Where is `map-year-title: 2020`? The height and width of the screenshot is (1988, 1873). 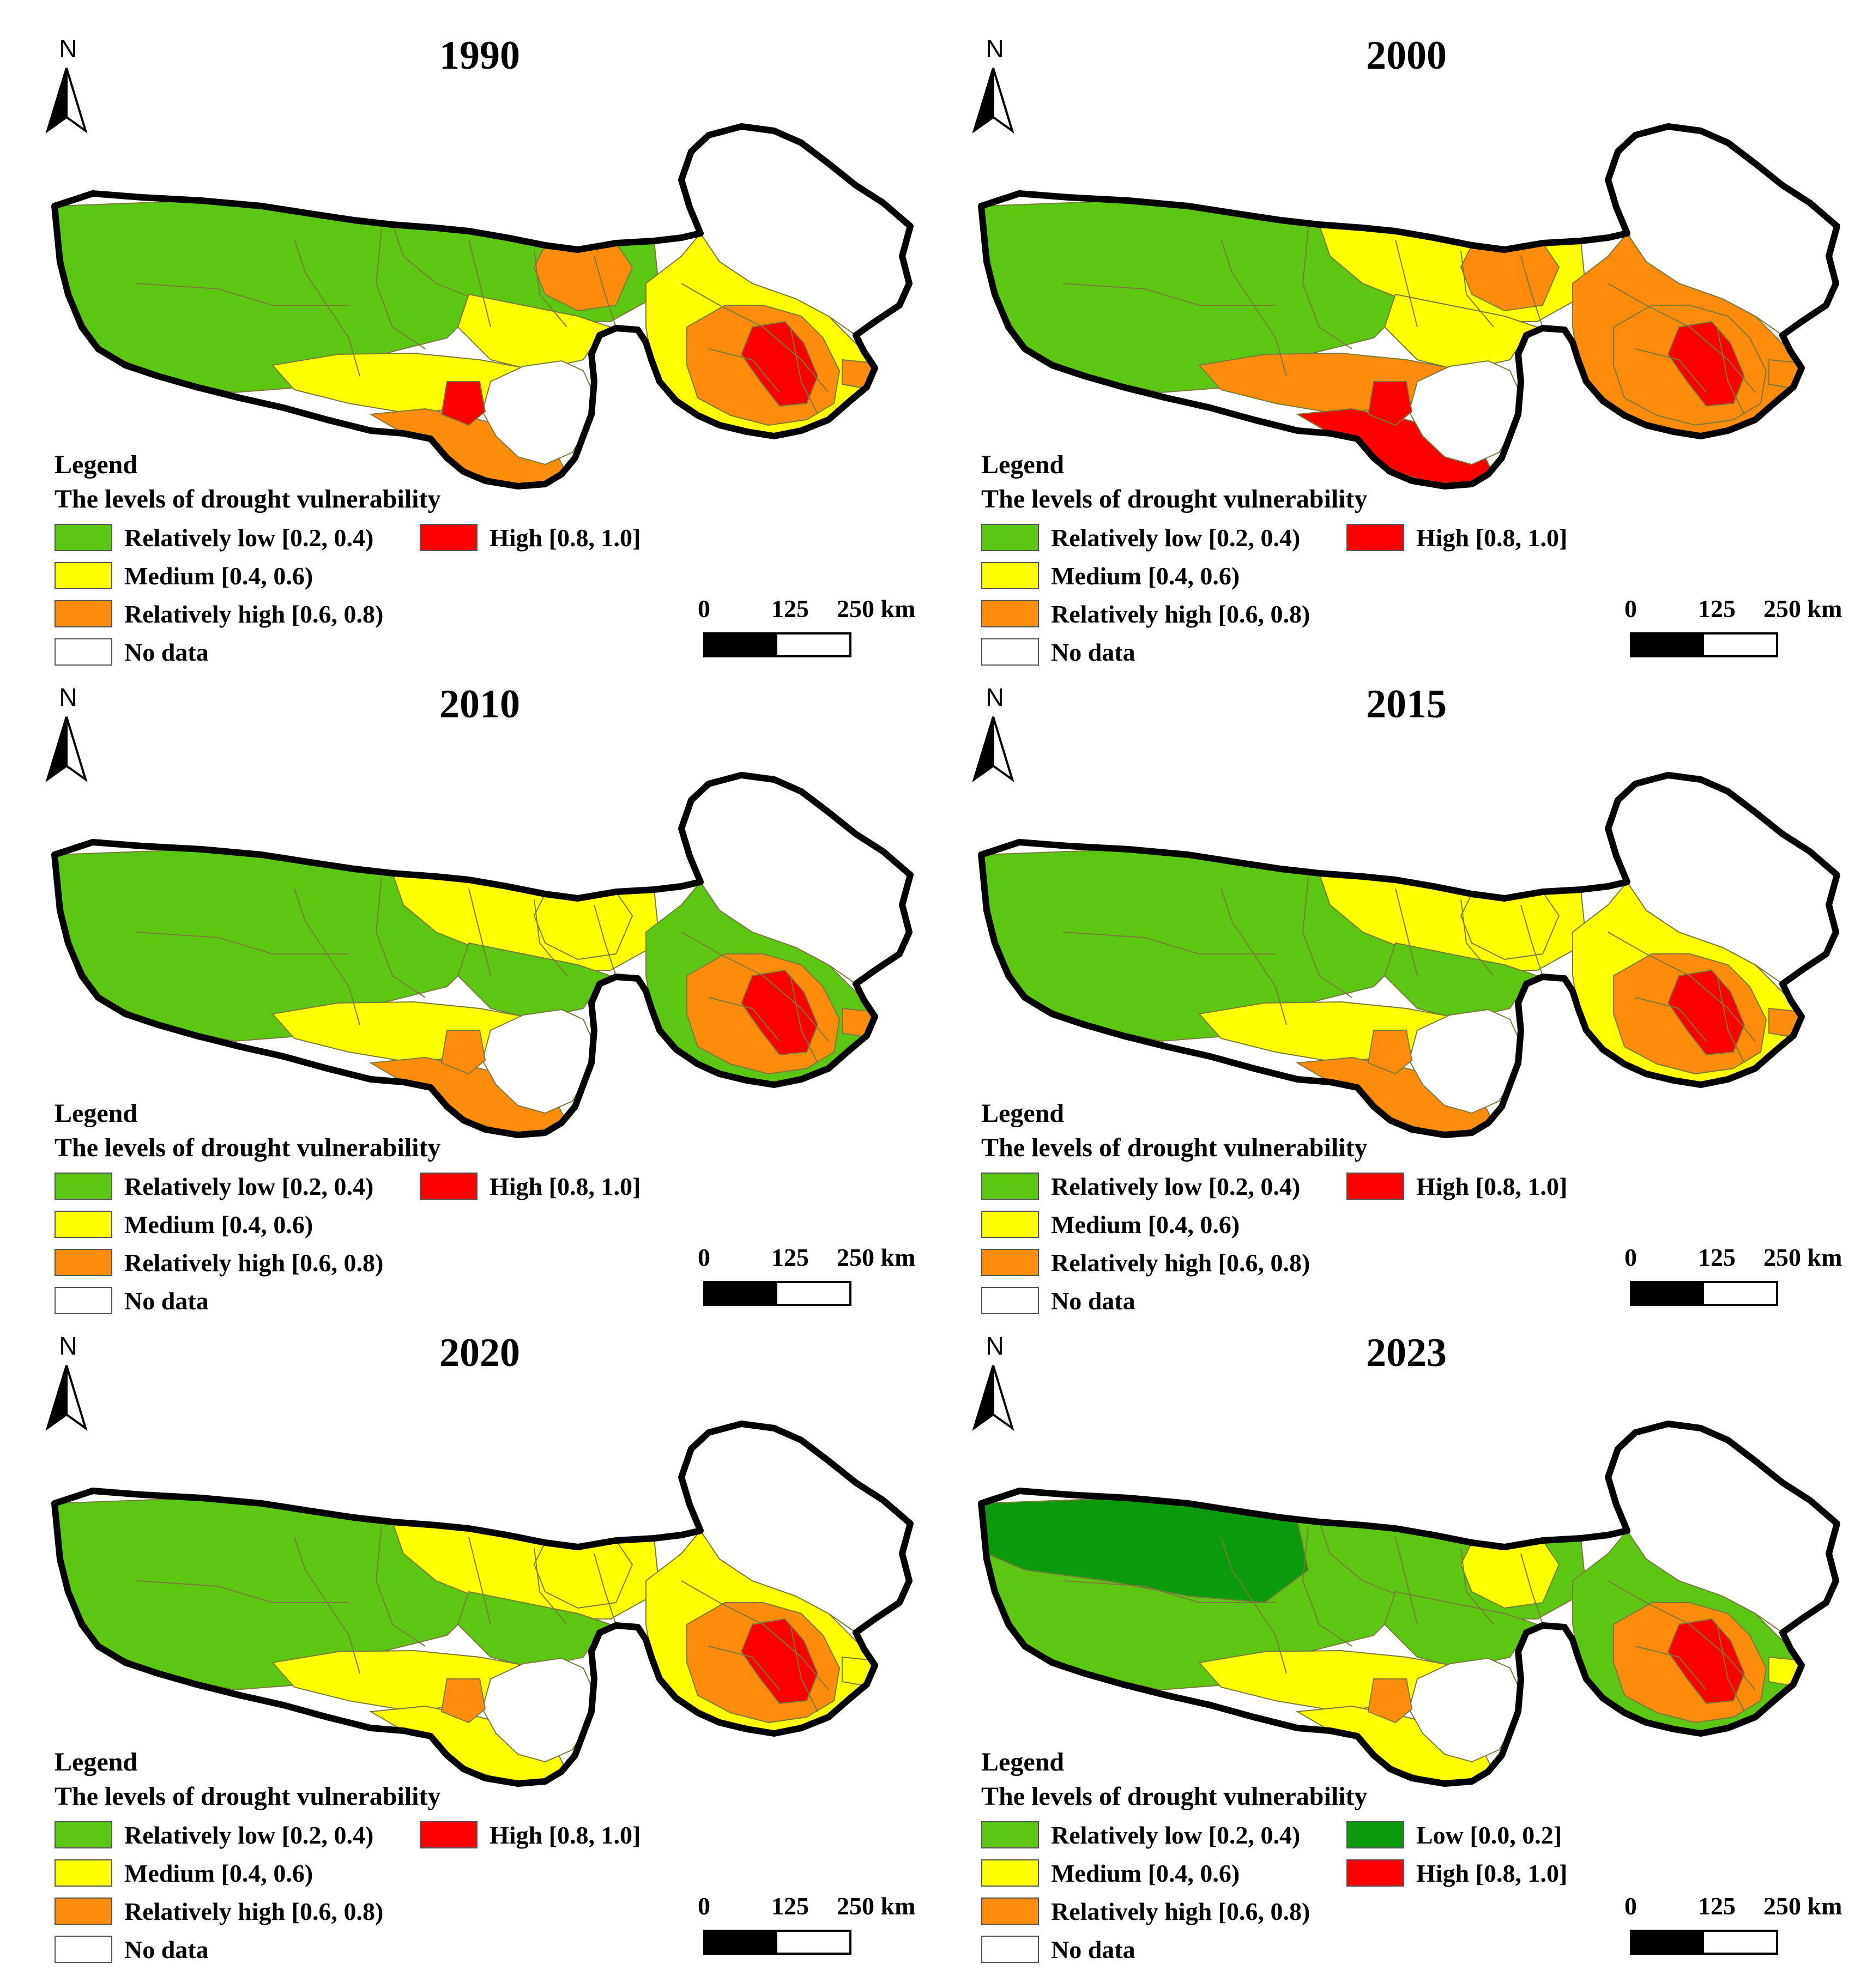
map-year-title: 2020 is located at coordinates (479, 1353).